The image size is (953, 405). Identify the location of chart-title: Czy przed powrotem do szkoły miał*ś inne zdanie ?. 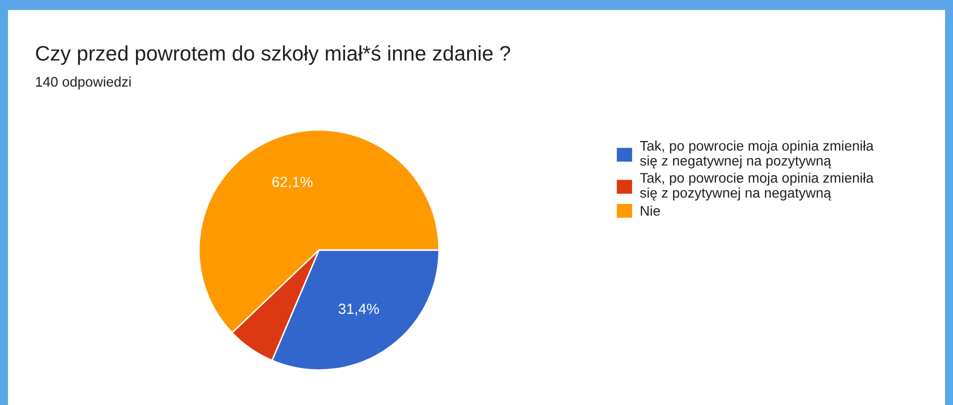
(273, 55).